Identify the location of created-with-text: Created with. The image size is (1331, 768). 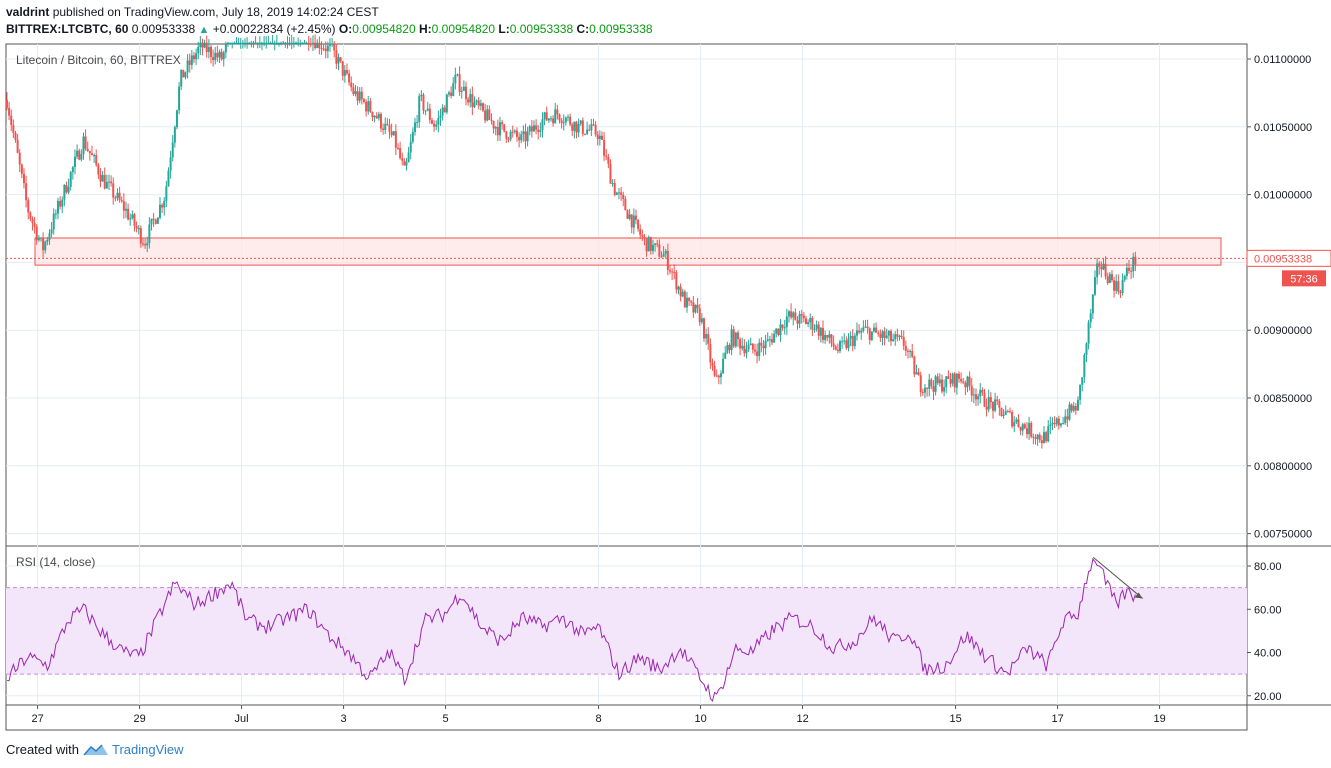
(42, 749).